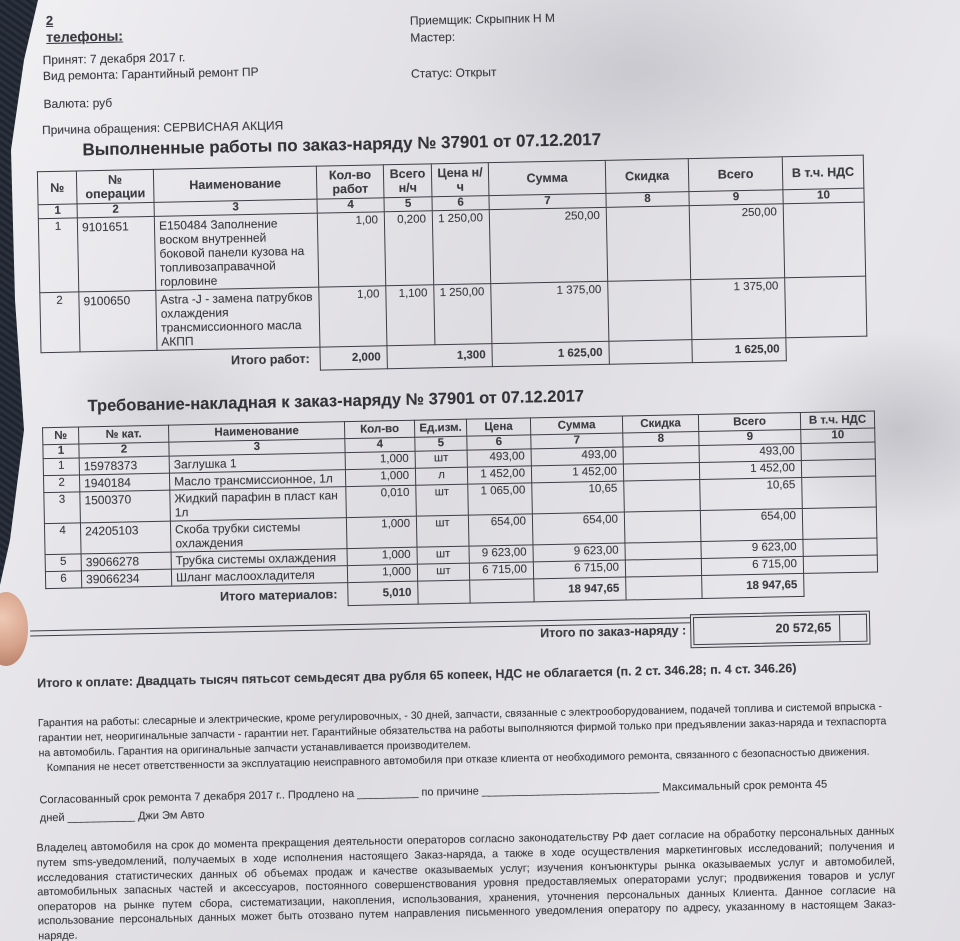 This screenshot has height=941, width=960. What do you see at coordinates (350, 182) in the screenshot?
I see `table-header-cell: Кол-во работ` at bounding box center [350, 182].